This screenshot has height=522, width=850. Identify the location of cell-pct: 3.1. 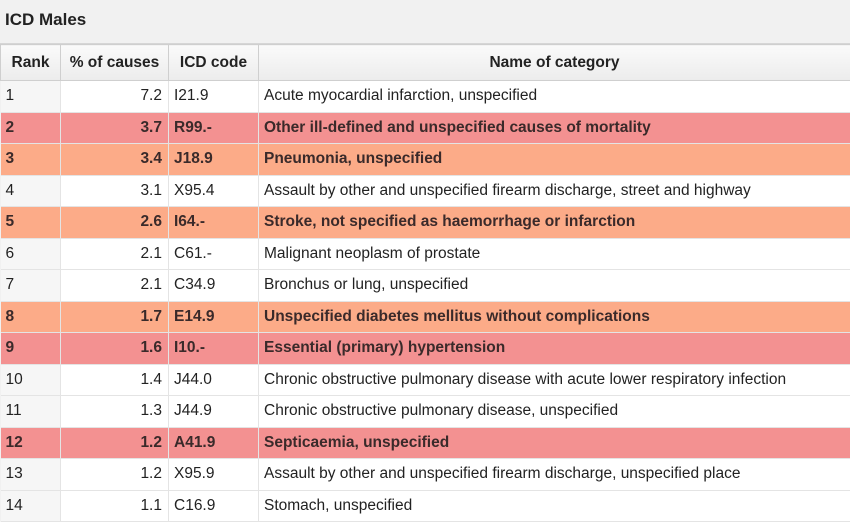
(115, 191).